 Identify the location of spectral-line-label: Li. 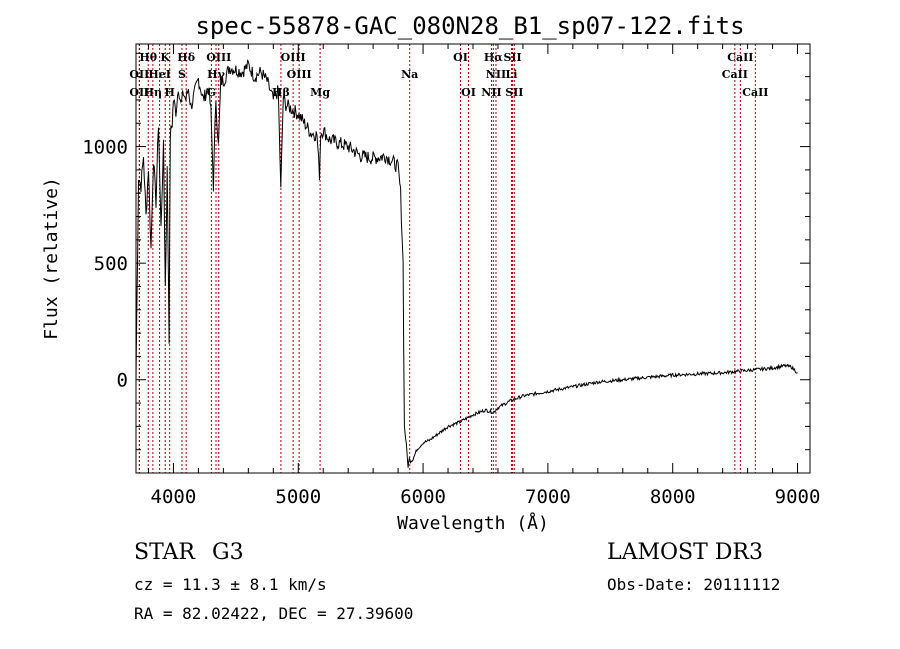
(511, 74).